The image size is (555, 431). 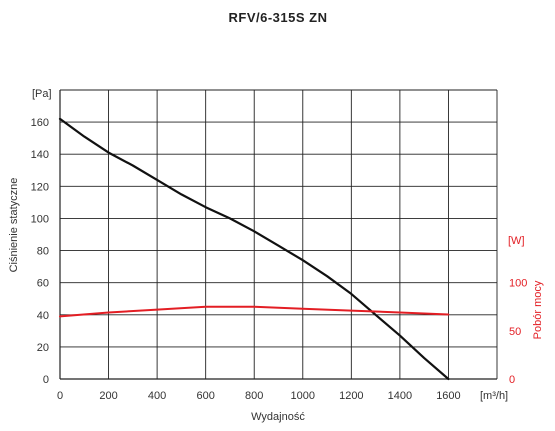 I want to click on x-tick-label: 0, so click(x=60, y=396).